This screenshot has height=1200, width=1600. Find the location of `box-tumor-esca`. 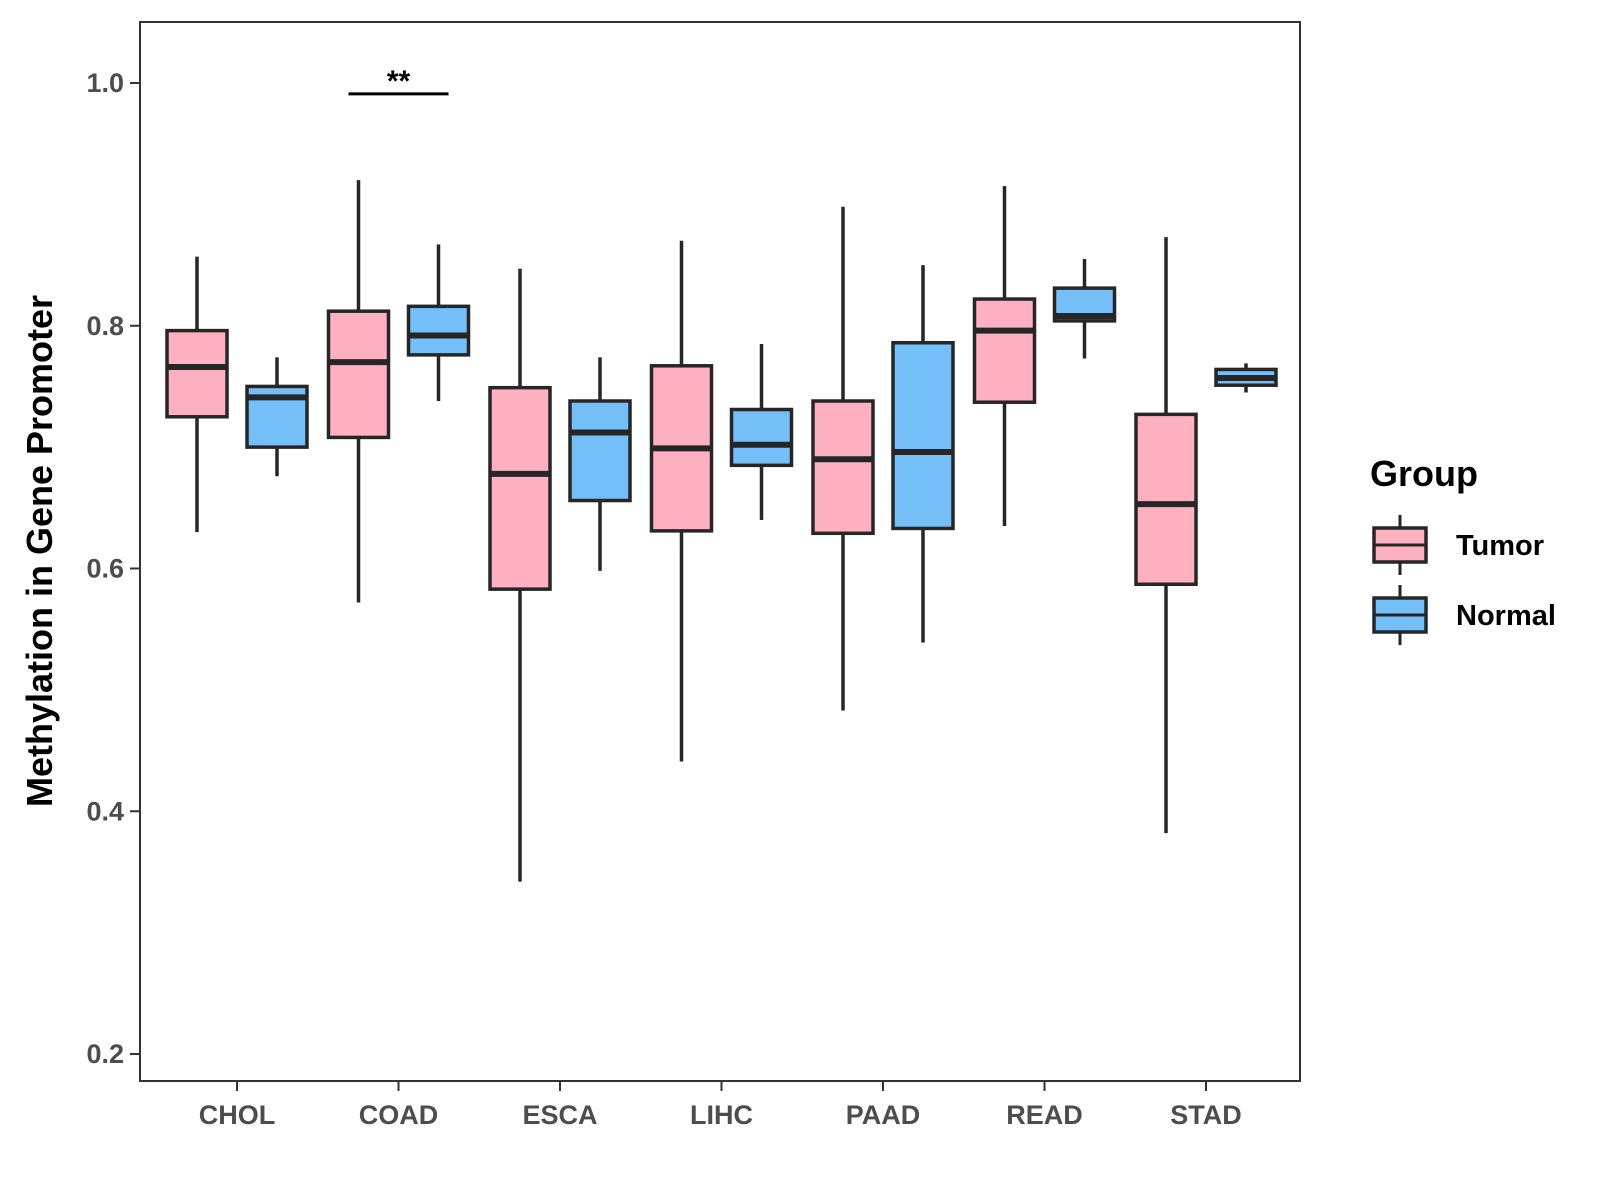

box-tumor-esca is located at coordinates (520, 575).